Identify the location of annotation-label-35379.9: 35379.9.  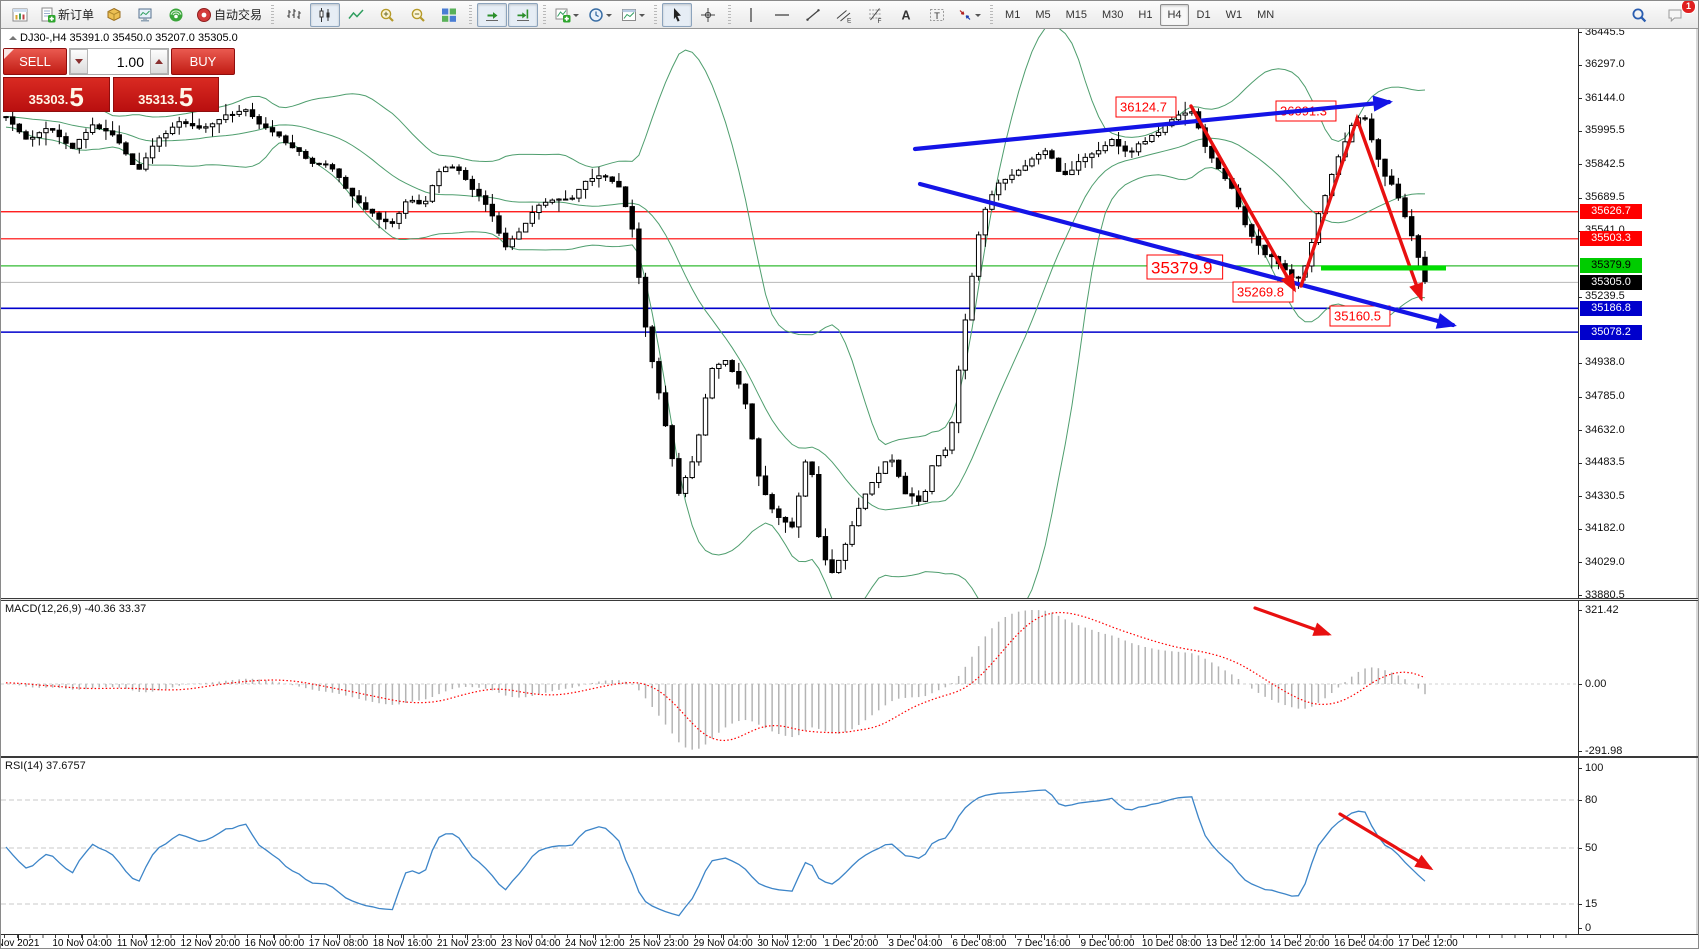
(1185, 267).